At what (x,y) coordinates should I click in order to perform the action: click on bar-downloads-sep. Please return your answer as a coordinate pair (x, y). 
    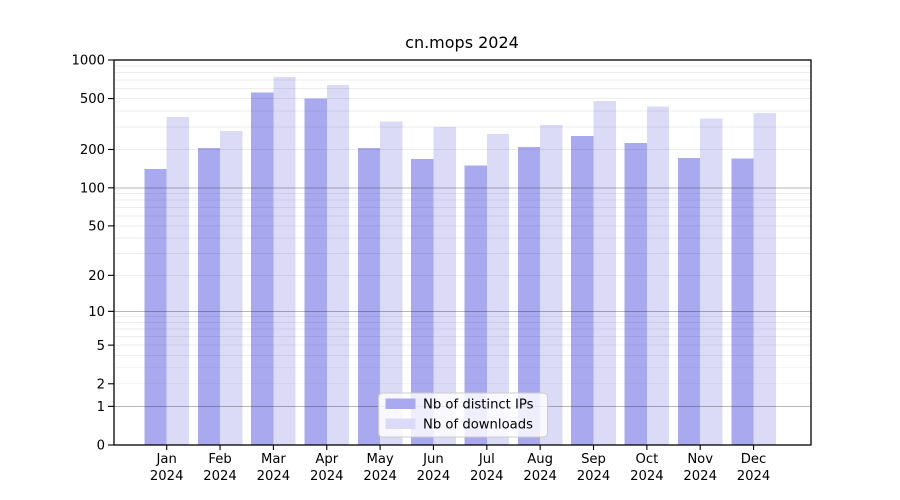
    Looking at the image, I should click on (604, 272).